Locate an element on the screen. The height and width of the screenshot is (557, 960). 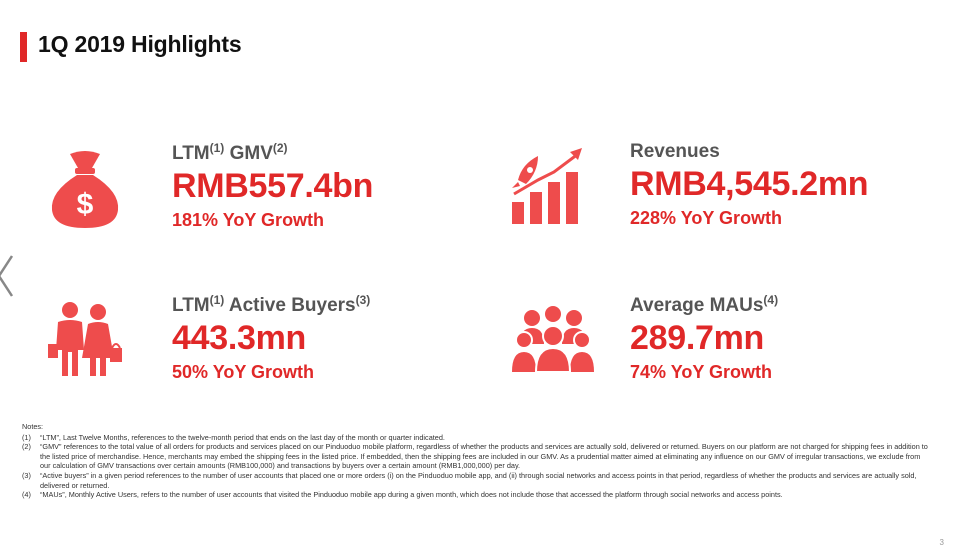
shoppers-icon is located at coordinates (85, 339).